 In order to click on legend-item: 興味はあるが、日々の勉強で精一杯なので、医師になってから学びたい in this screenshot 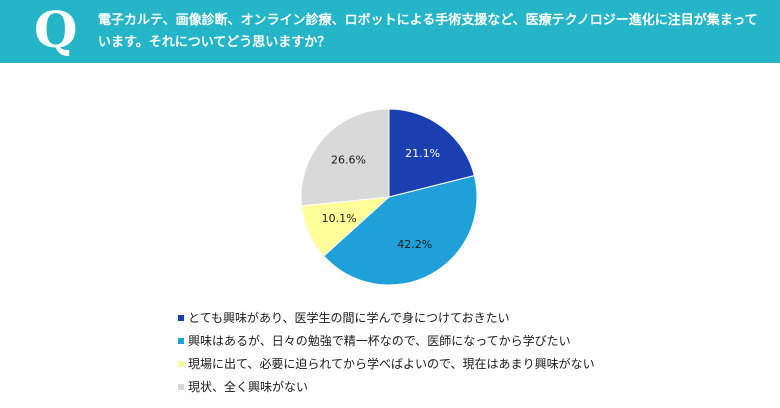, I will do `click(386, 340)`.